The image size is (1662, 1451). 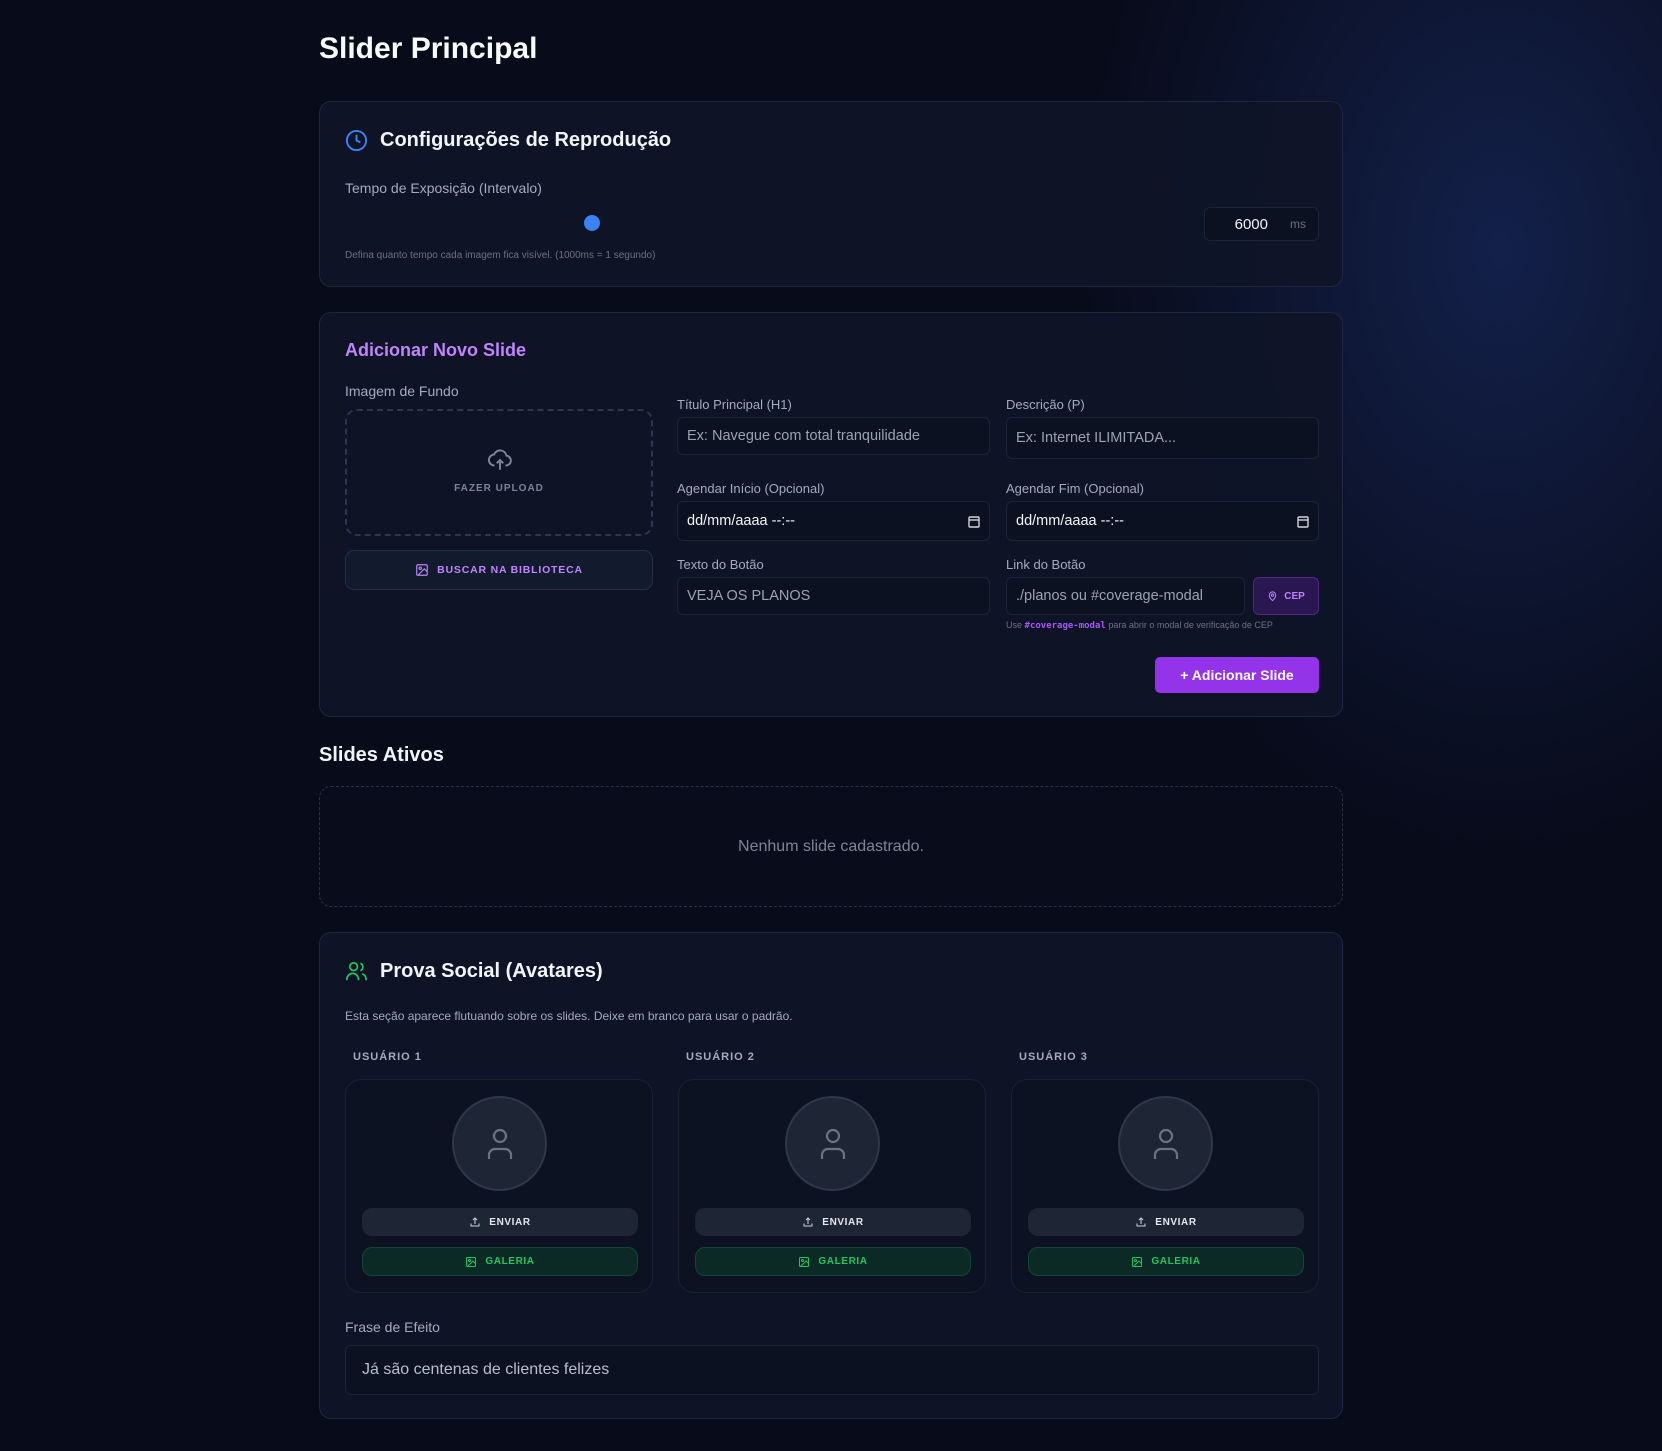 What do you see at coordinates (1251, 224) in the screenshot?
I see `interval-value: 6000` at bounding box center [1251, 224].